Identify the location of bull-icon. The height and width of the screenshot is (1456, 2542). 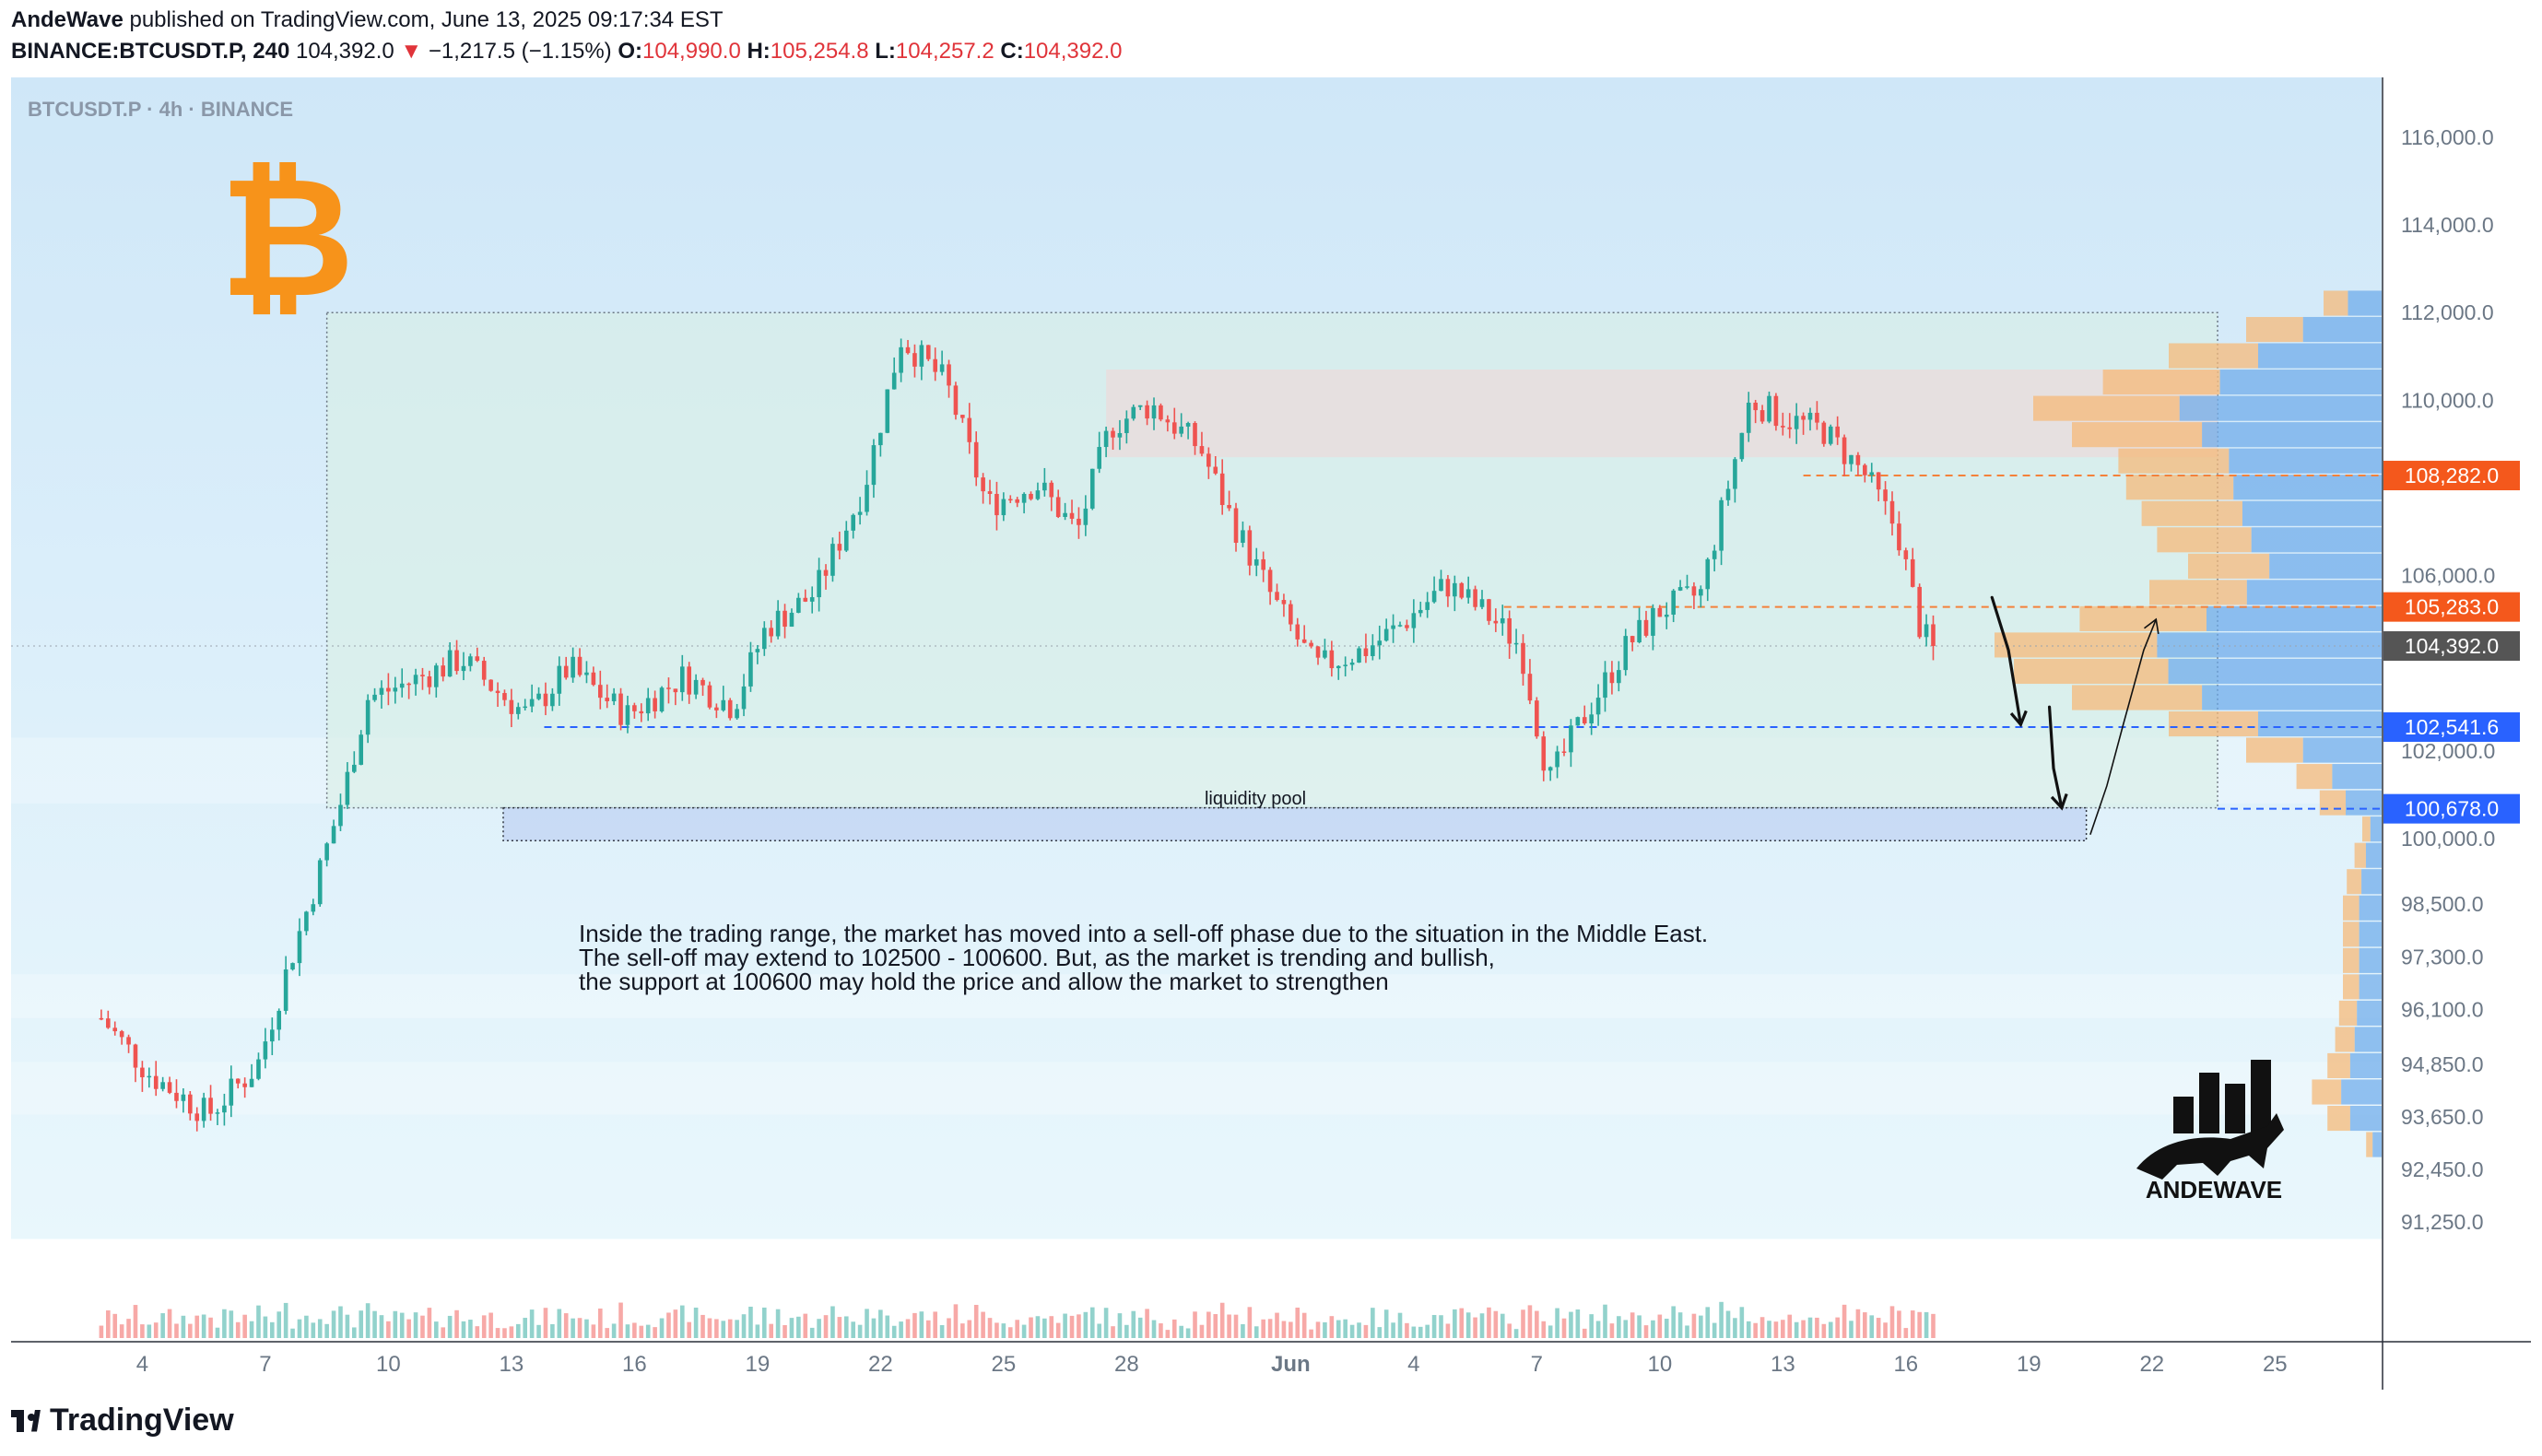
(2210, 1146).